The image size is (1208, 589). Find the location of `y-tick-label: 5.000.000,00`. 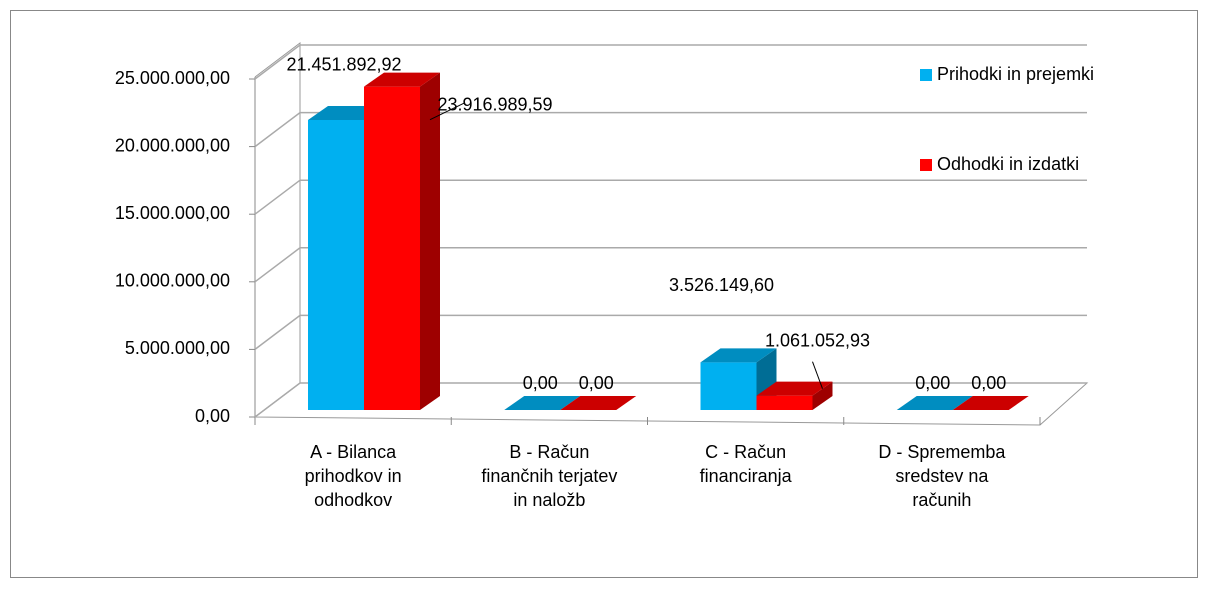

y-tick-label: 5.000.000,00 is located at coordinates (177, 348).